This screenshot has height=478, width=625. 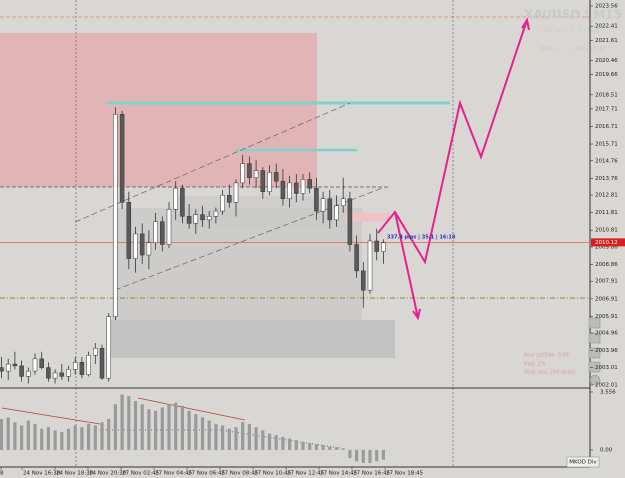 What do you see at coordinates (606, 213) in the screenshot?
I see `y-tick-label: 2011.81` at bounding box center [606, 213].